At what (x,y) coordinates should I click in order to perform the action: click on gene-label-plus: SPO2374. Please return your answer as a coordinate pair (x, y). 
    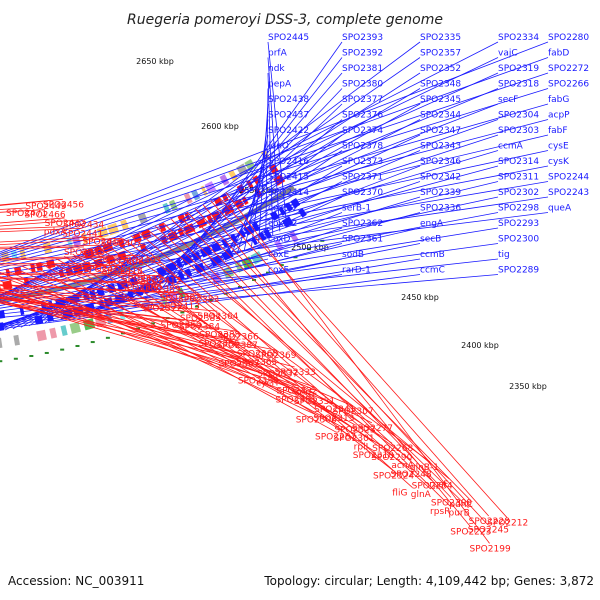
    Looking at the image, I should click on (362, 131).